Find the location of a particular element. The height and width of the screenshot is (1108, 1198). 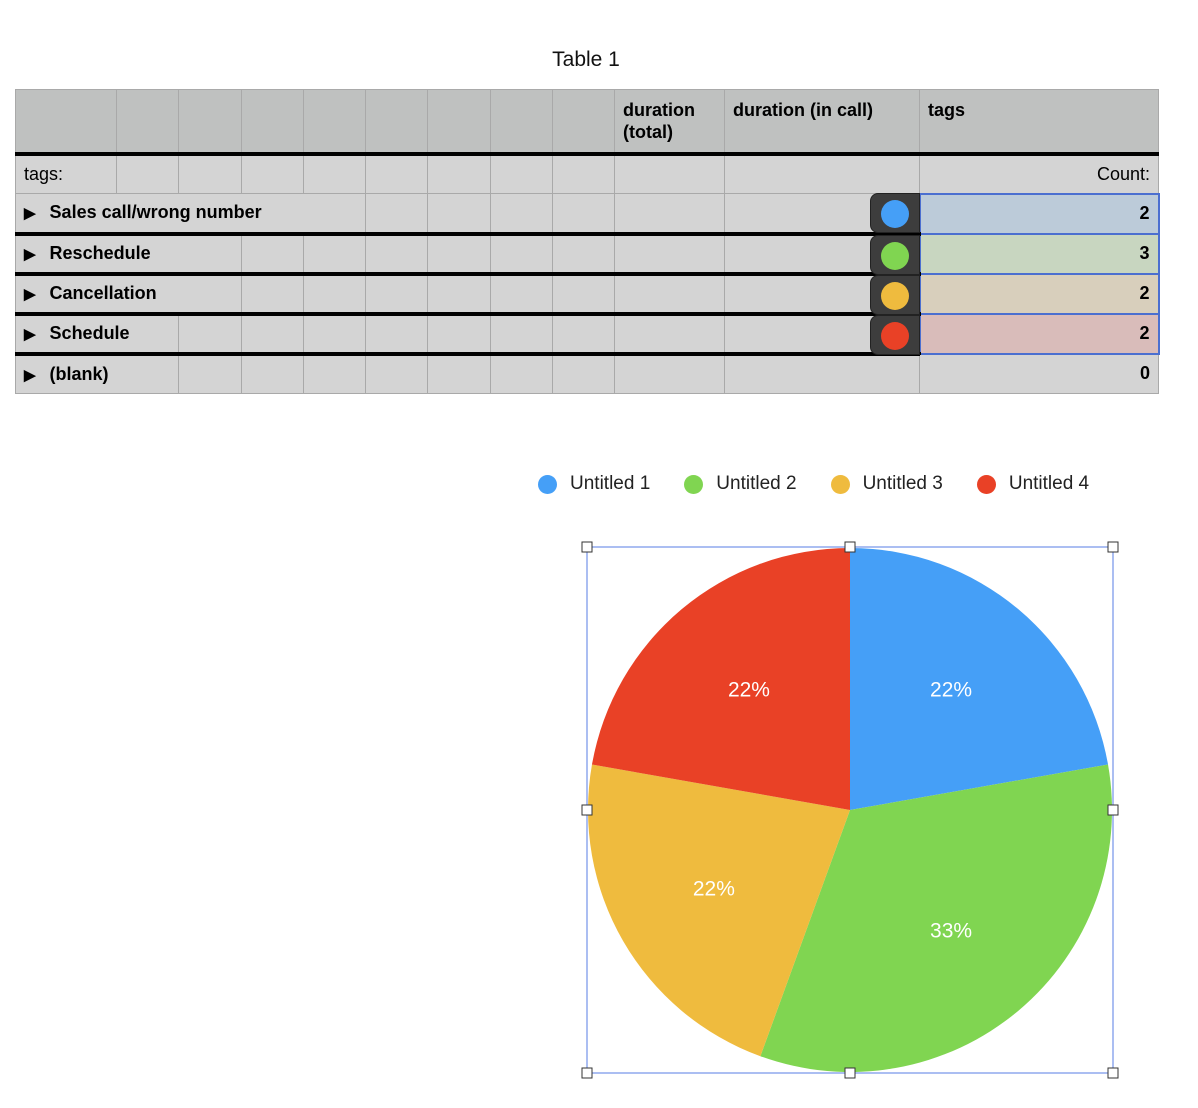

legend-item: Untitled 3 is located at coordinates (886, 484).